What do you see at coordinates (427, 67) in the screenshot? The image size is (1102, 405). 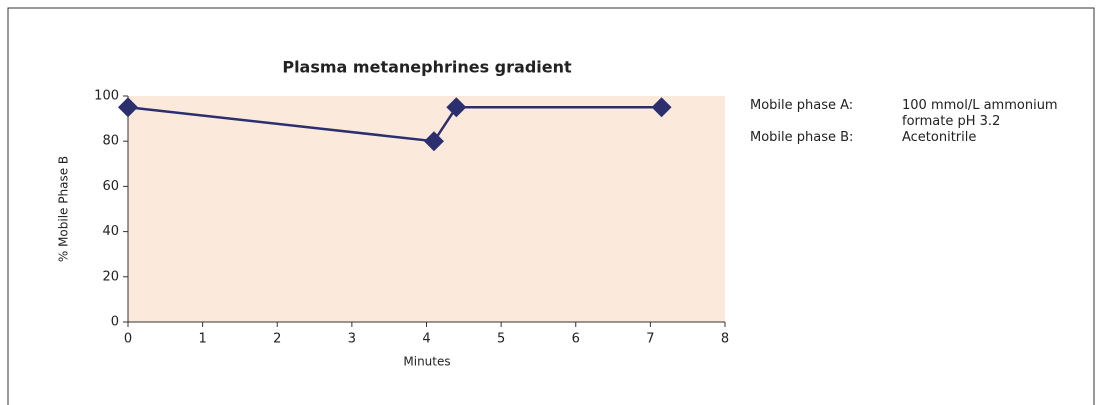 I see `chart-title: Plasma metanephrines gradient` at bounding box center [427, 67].